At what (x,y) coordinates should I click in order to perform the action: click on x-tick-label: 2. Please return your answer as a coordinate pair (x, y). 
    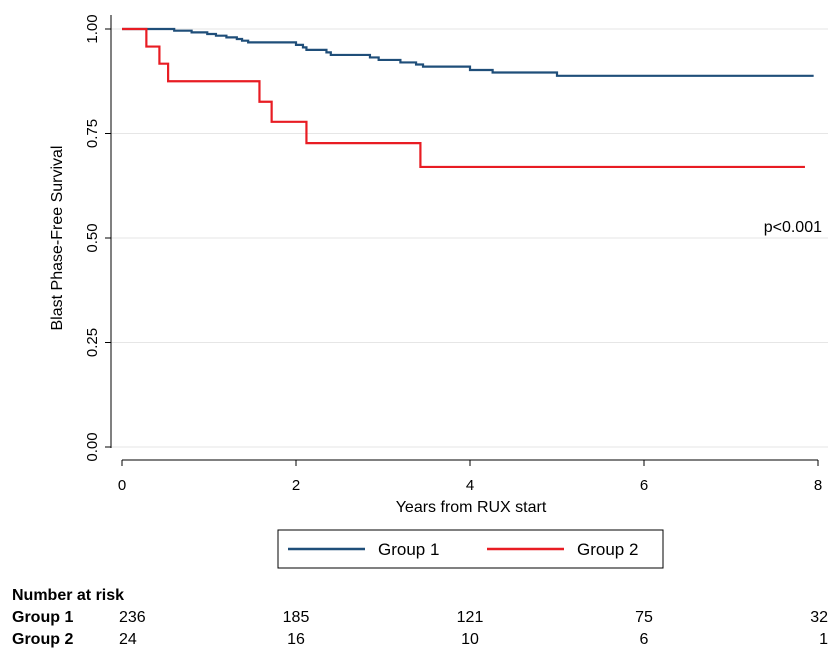
    Looking at the image, I should click on (296, 485).